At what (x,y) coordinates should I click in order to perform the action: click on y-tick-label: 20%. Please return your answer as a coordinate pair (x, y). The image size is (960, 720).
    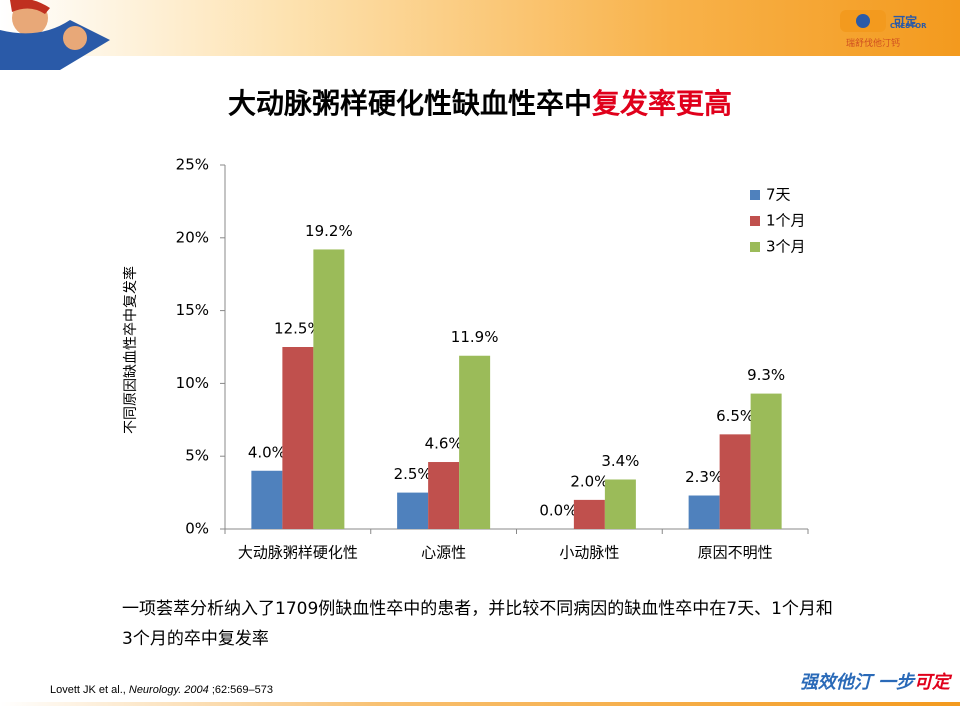
    Looking at the image, I should click on (192, 237).